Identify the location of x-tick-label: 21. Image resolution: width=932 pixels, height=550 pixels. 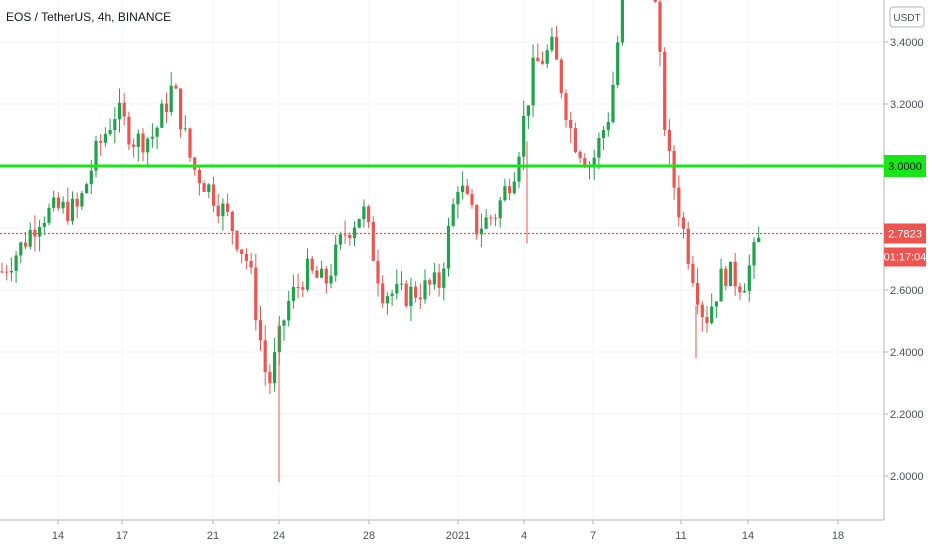
(213, 536).